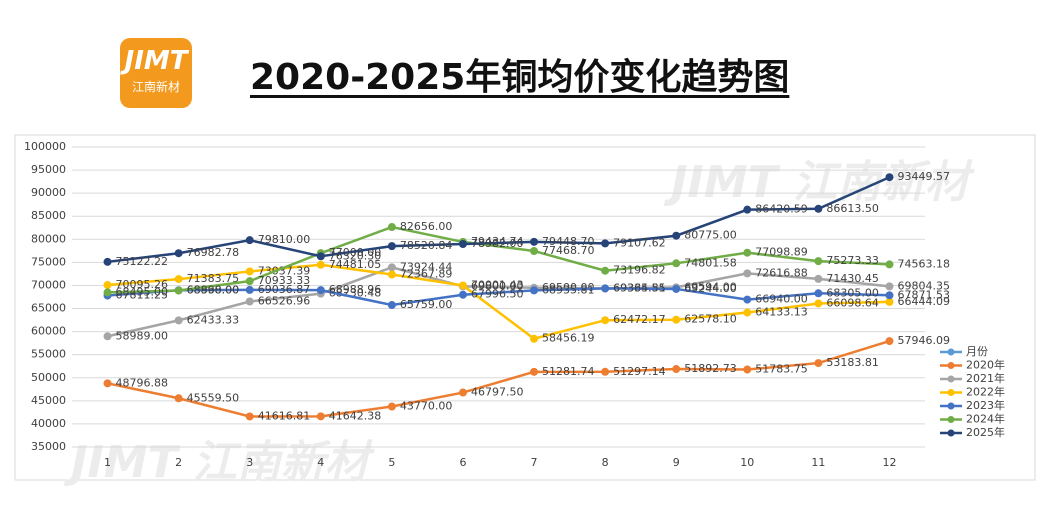 The width and height of the screenshot is (1050, 511). What do you see at coordinates (462, 462) in the screenshot?
I see `x-tick-label: 6` at bounding box center [462, 462].